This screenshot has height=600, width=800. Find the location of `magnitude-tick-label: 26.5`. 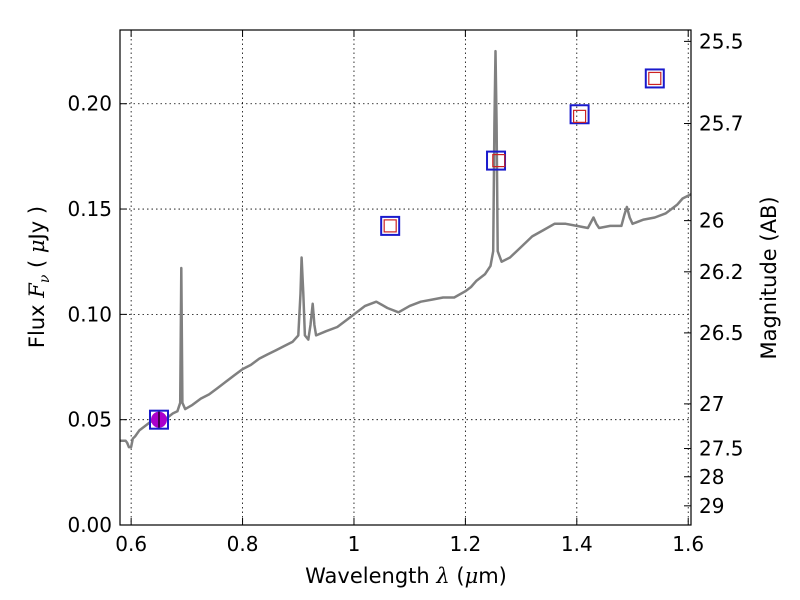

magnitude-tick-label: 26.5 is located at coordinates (721, 333).